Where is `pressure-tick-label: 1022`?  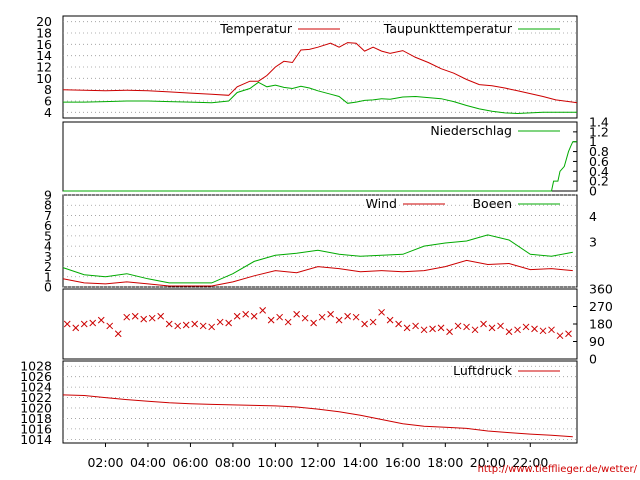 pressure-tick-label: 1022 is located at coordinates (36, 397).